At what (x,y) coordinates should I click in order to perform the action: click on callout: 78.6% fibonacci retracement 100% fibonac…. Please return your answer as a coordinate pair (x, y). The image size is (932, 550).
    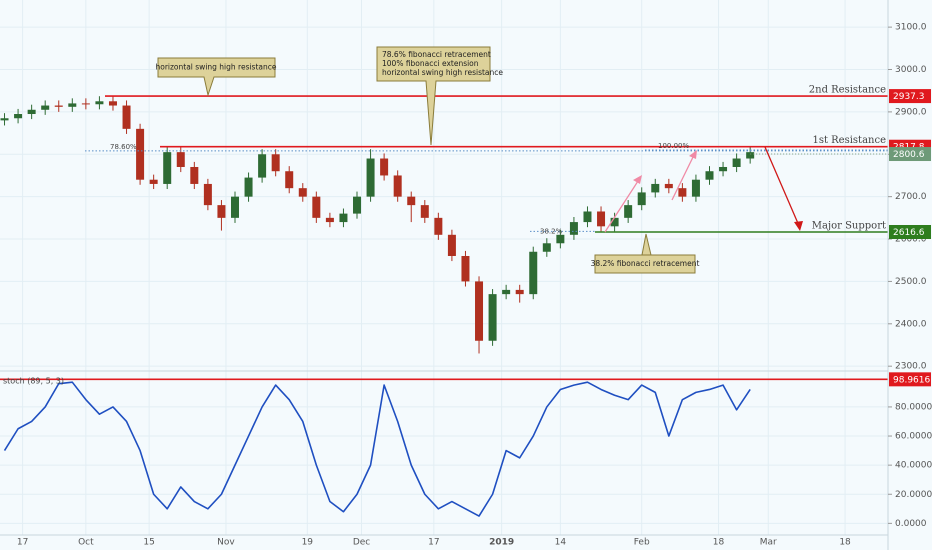
    Looking at the image, I should click on (439, 96).